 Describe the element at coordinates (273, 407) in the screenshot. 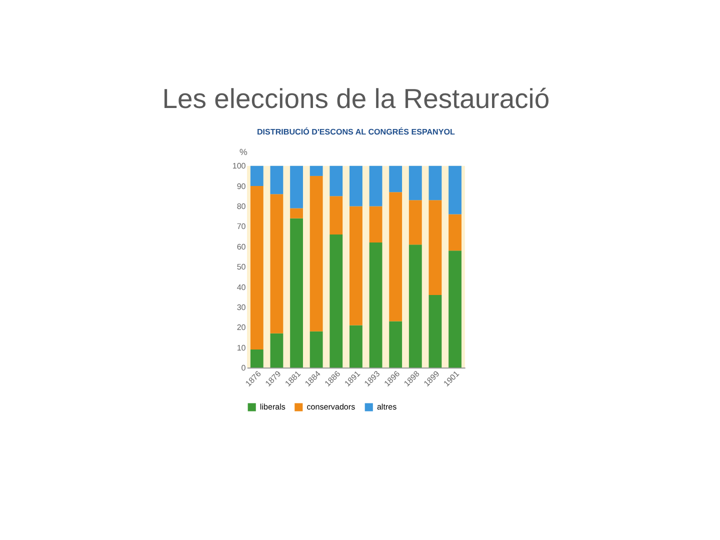

I see `legend-label: liberals` at that location.